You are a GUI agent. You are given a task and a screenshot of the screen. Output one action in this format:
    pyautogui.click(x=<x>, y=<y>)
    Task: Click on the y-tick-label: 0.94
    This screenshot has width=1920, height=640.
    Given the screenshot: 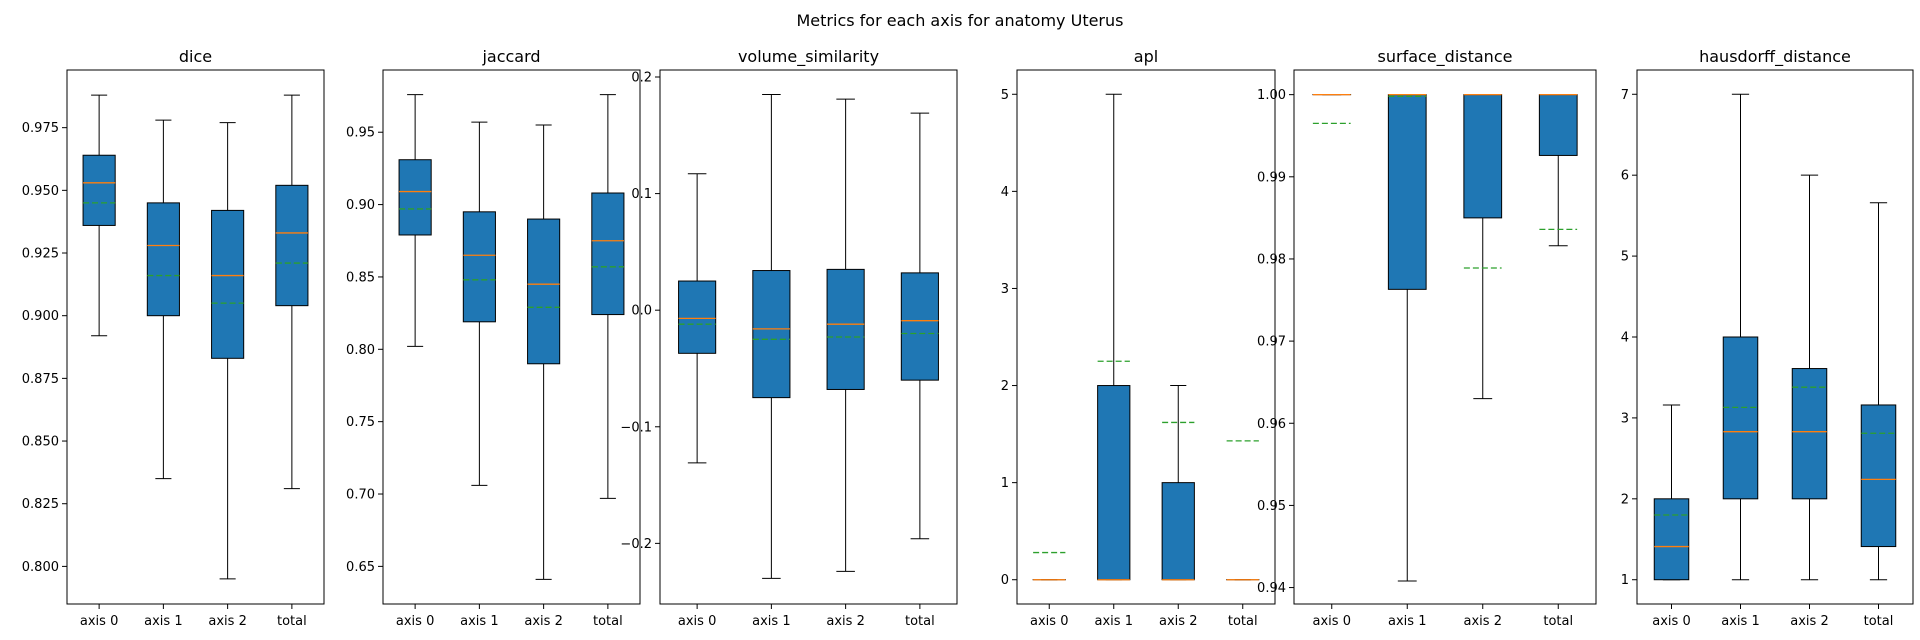 What is the action you would take?
    pyautogui.click(x=1271, y=588)
    